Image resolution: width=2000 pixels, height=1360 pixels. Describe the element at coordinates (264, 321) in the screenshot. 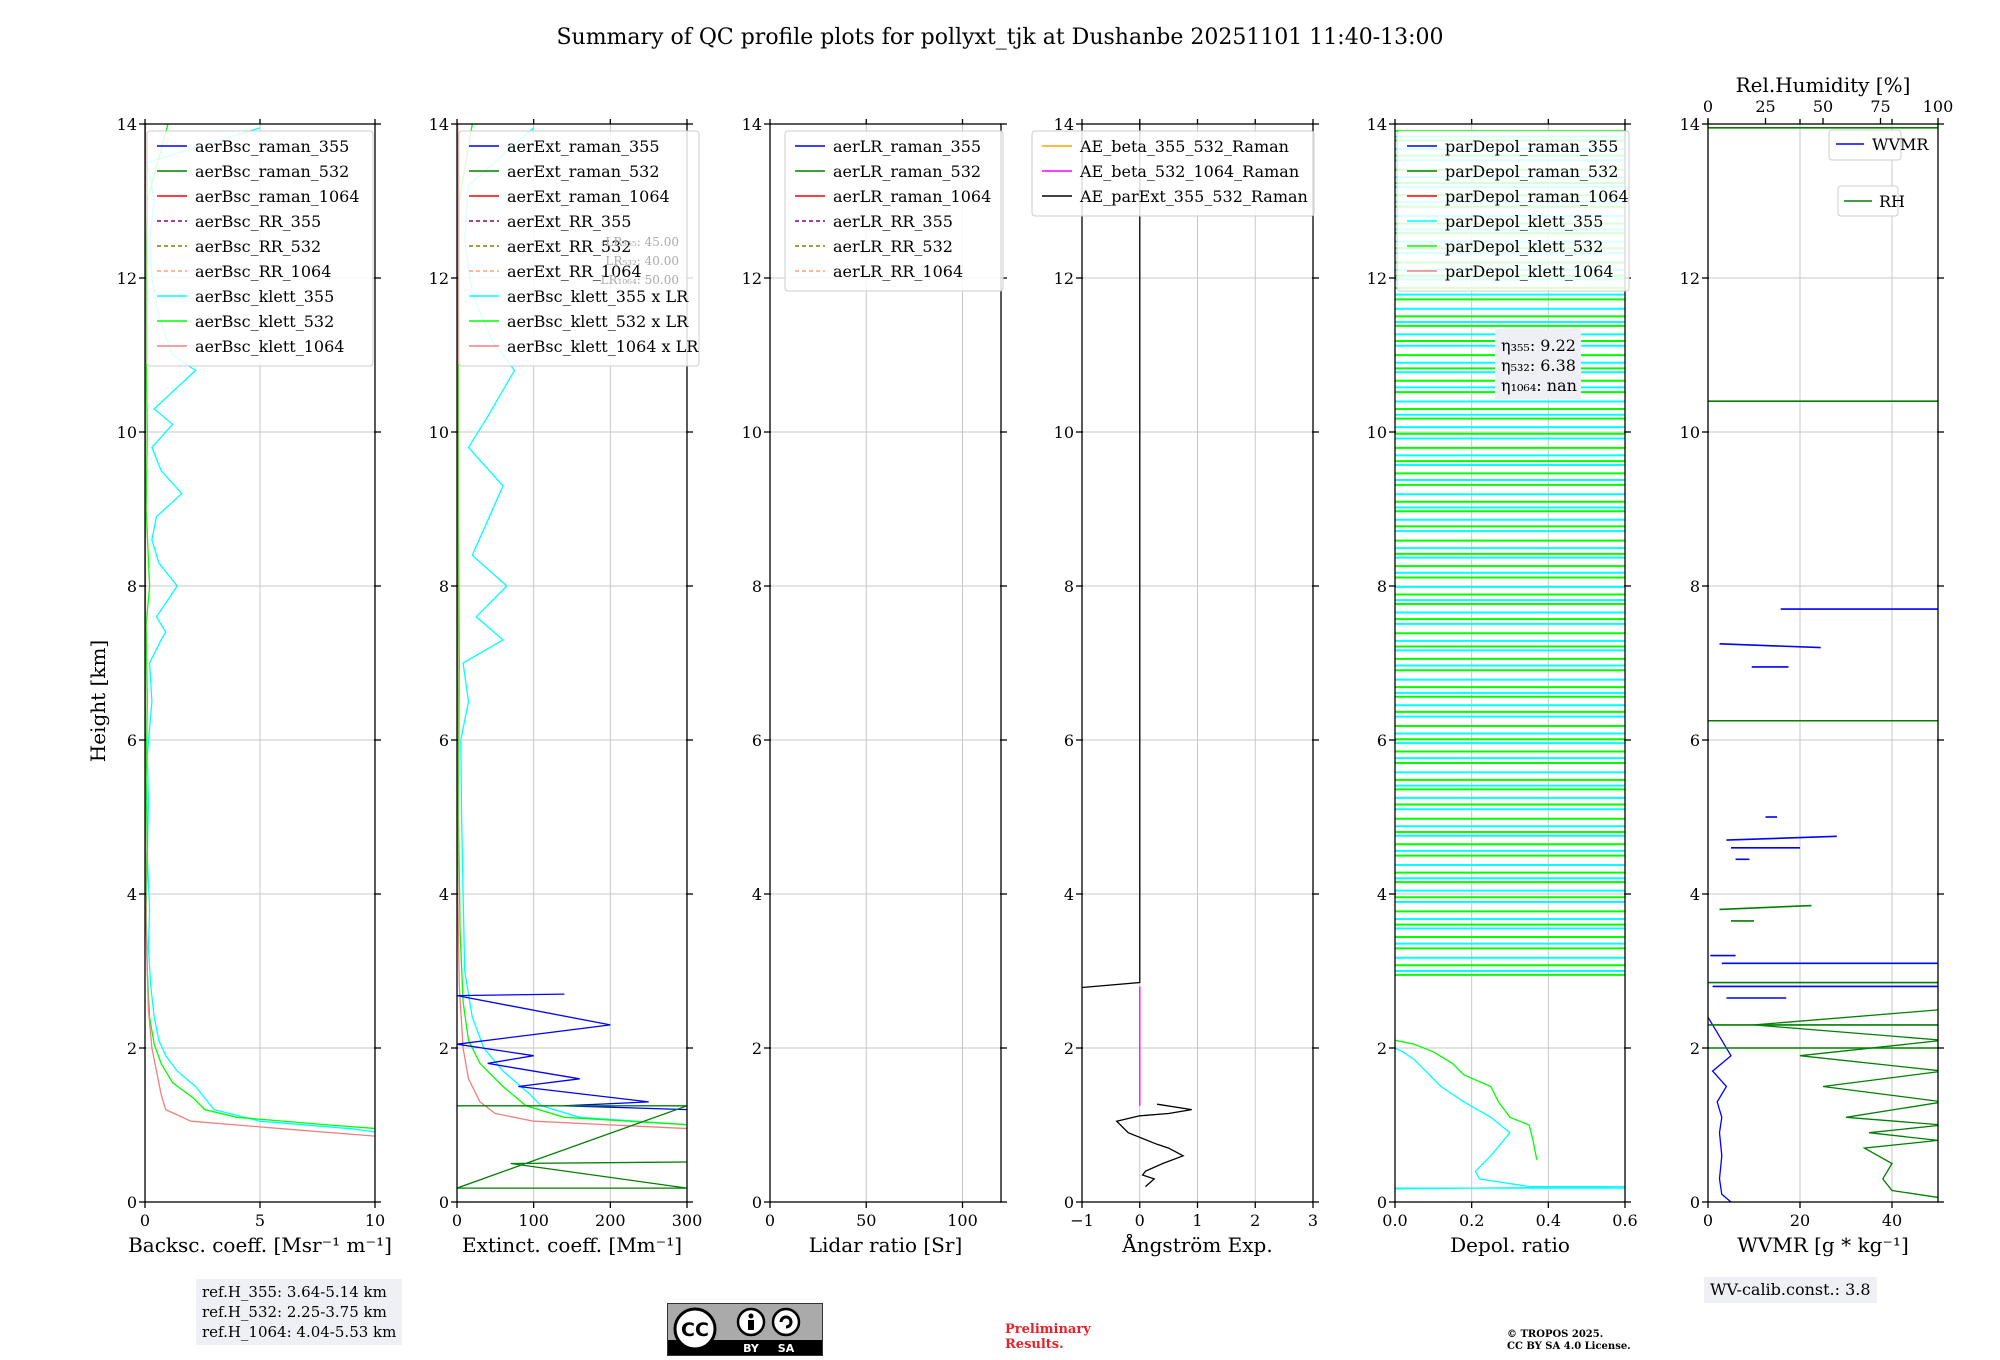

I see `legend-label: aerBsc_klett_532` at that location.